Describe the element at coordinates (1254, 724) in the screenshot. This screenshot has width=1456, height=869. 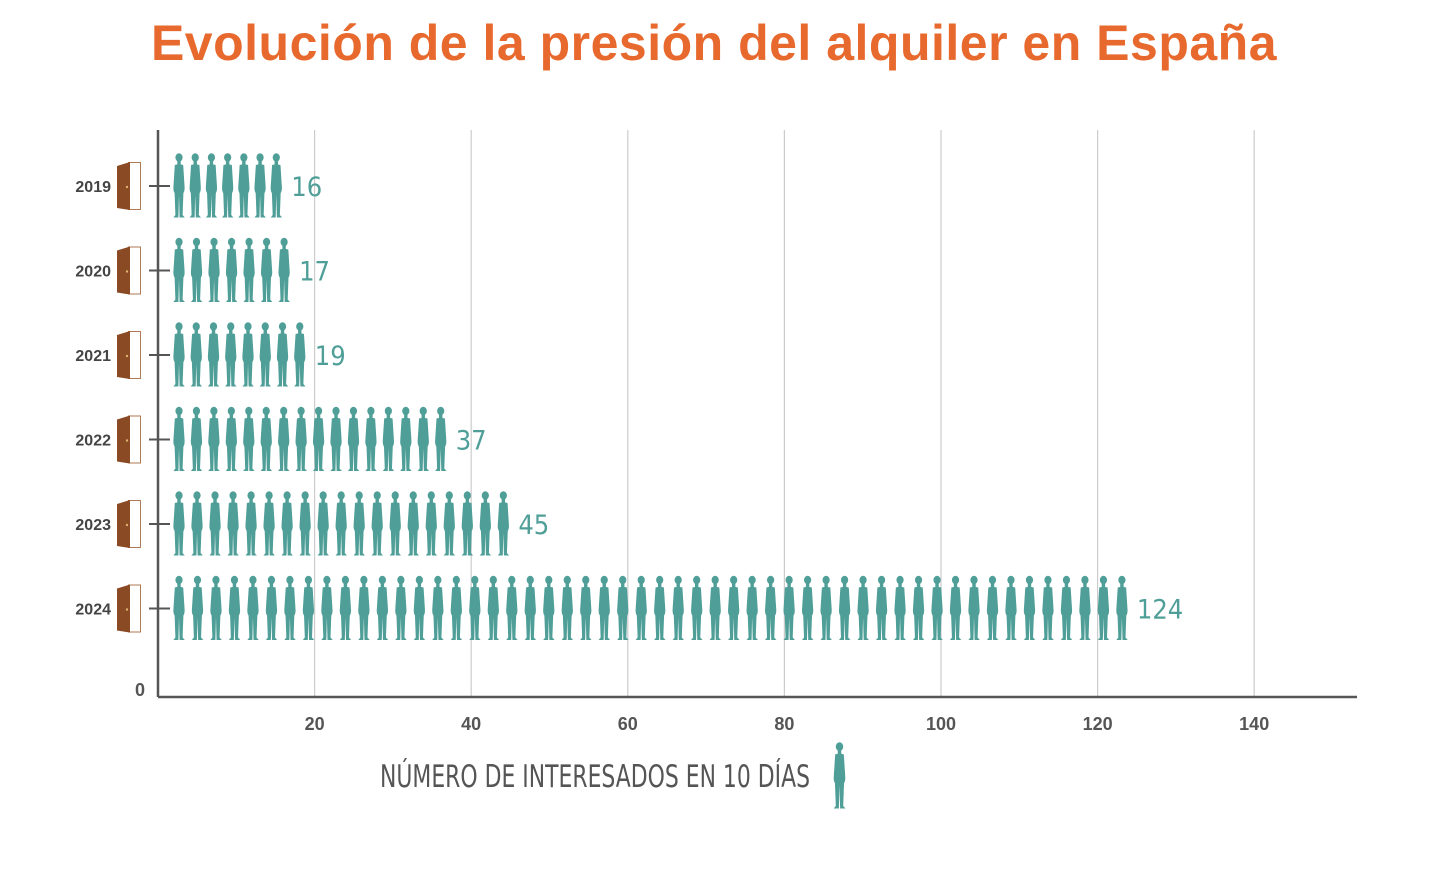
I see `x-tick-label: 140` at that location.